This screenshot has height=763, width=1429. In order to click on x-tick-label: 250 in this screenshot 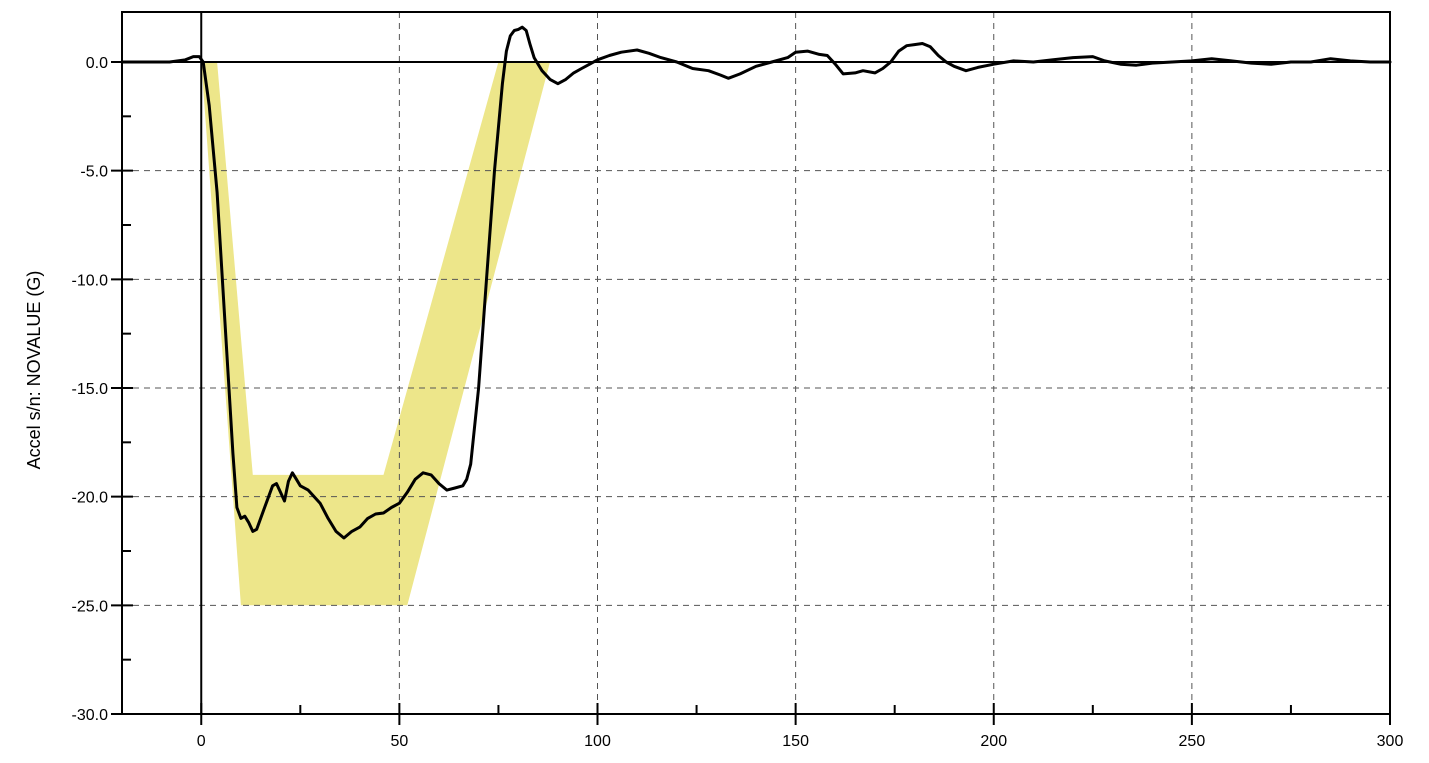, I will do `click(1192, 741)`.